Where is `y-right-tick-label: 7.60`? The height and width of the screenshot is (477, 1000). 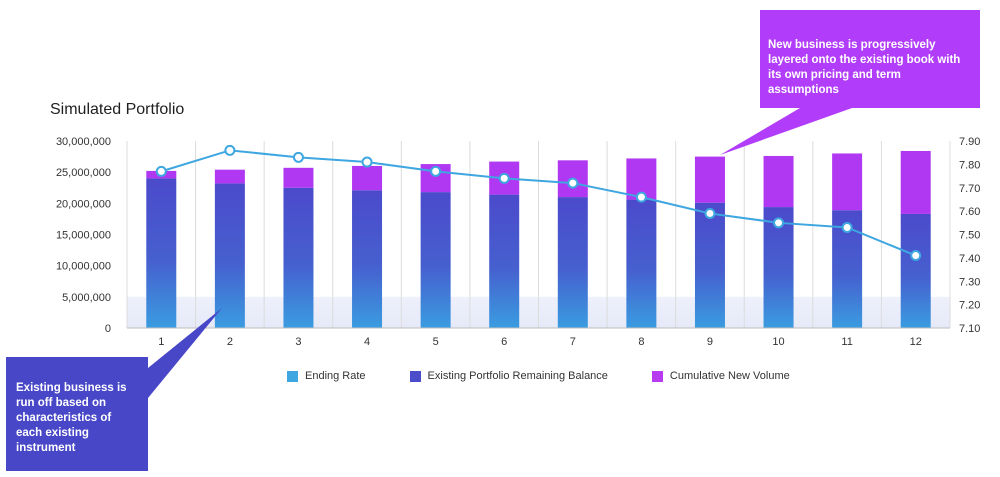 y-right-tick-label: 7.60 is located at coordinates (969, 212).